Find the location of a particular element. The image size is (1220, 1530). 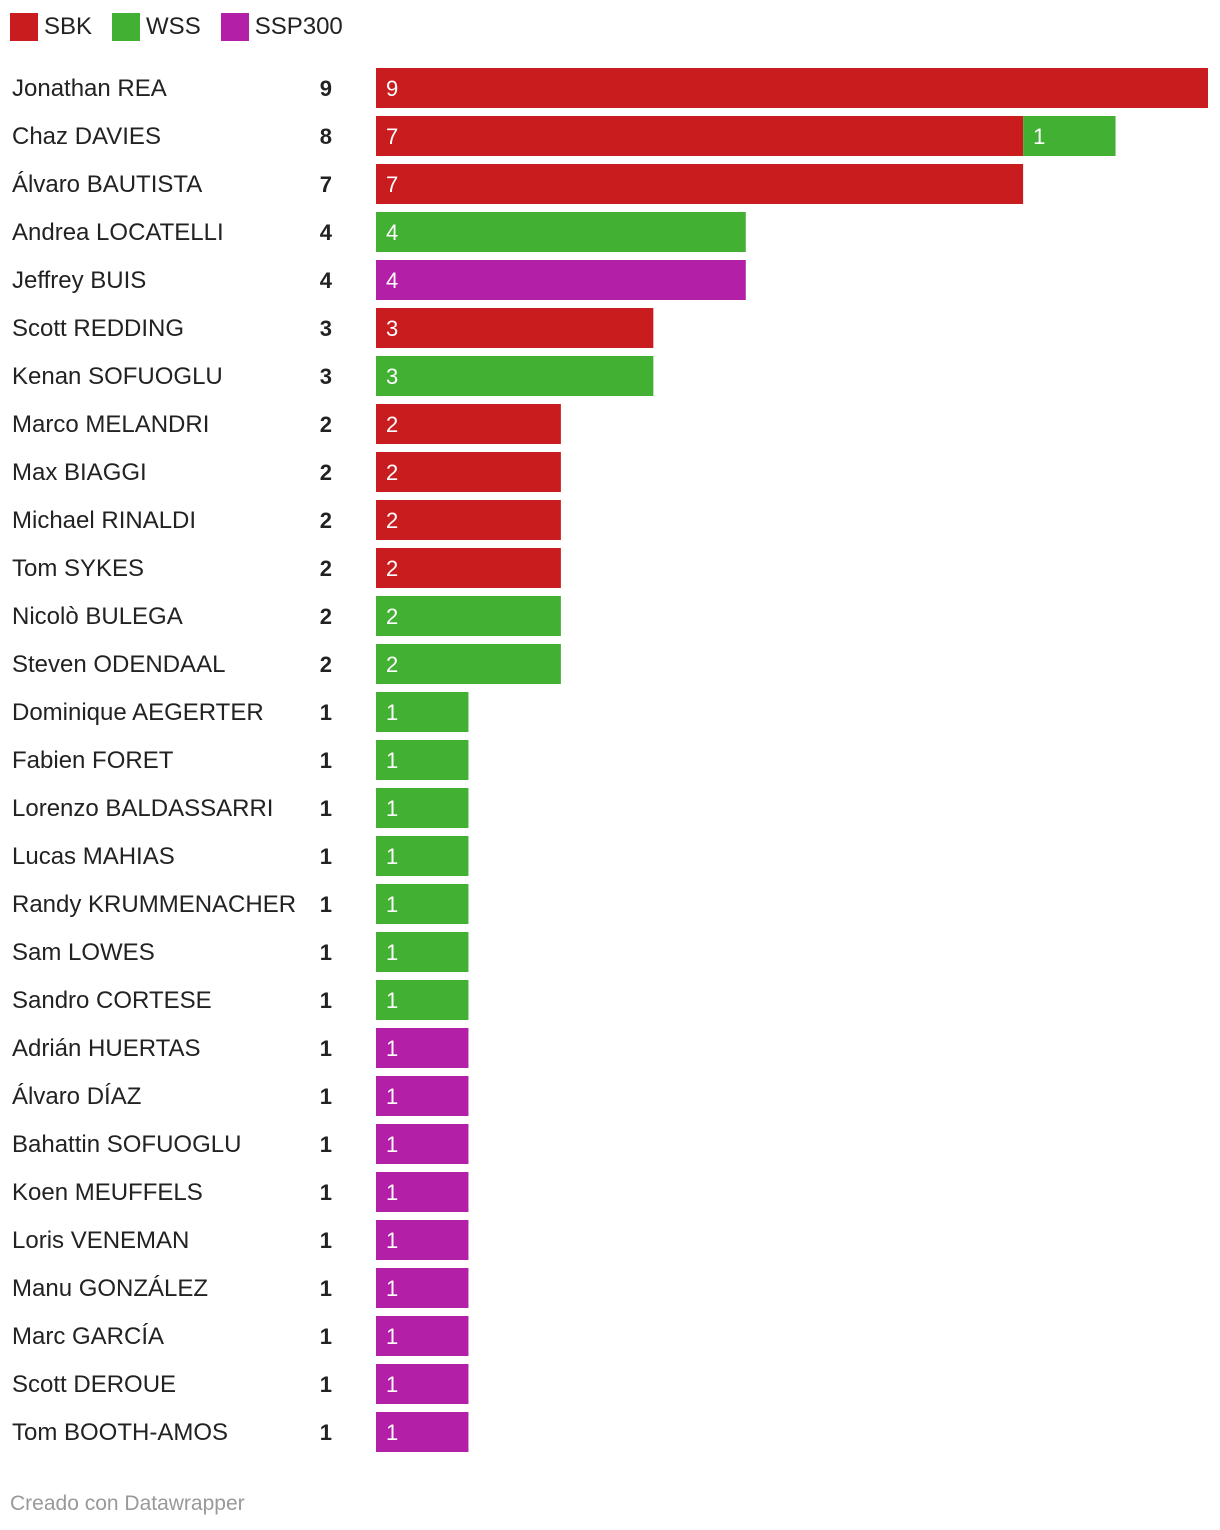

row-label: Álvaro BAUTISTA is located at coordinates (107, 184).